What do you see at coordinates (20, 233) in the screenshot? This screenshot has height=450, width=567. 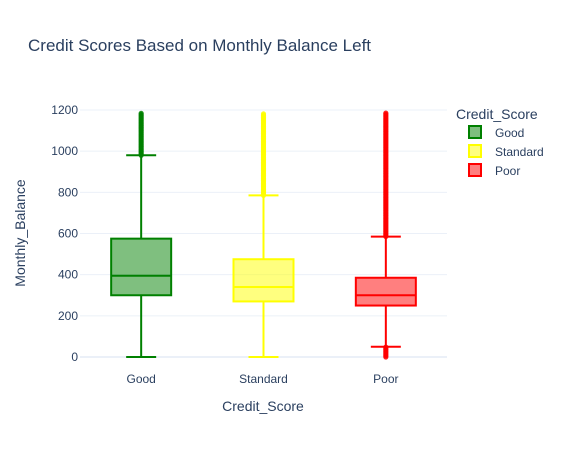 I see `y-axis-title: Monthly_Balance` at bounding box center [20, 233].